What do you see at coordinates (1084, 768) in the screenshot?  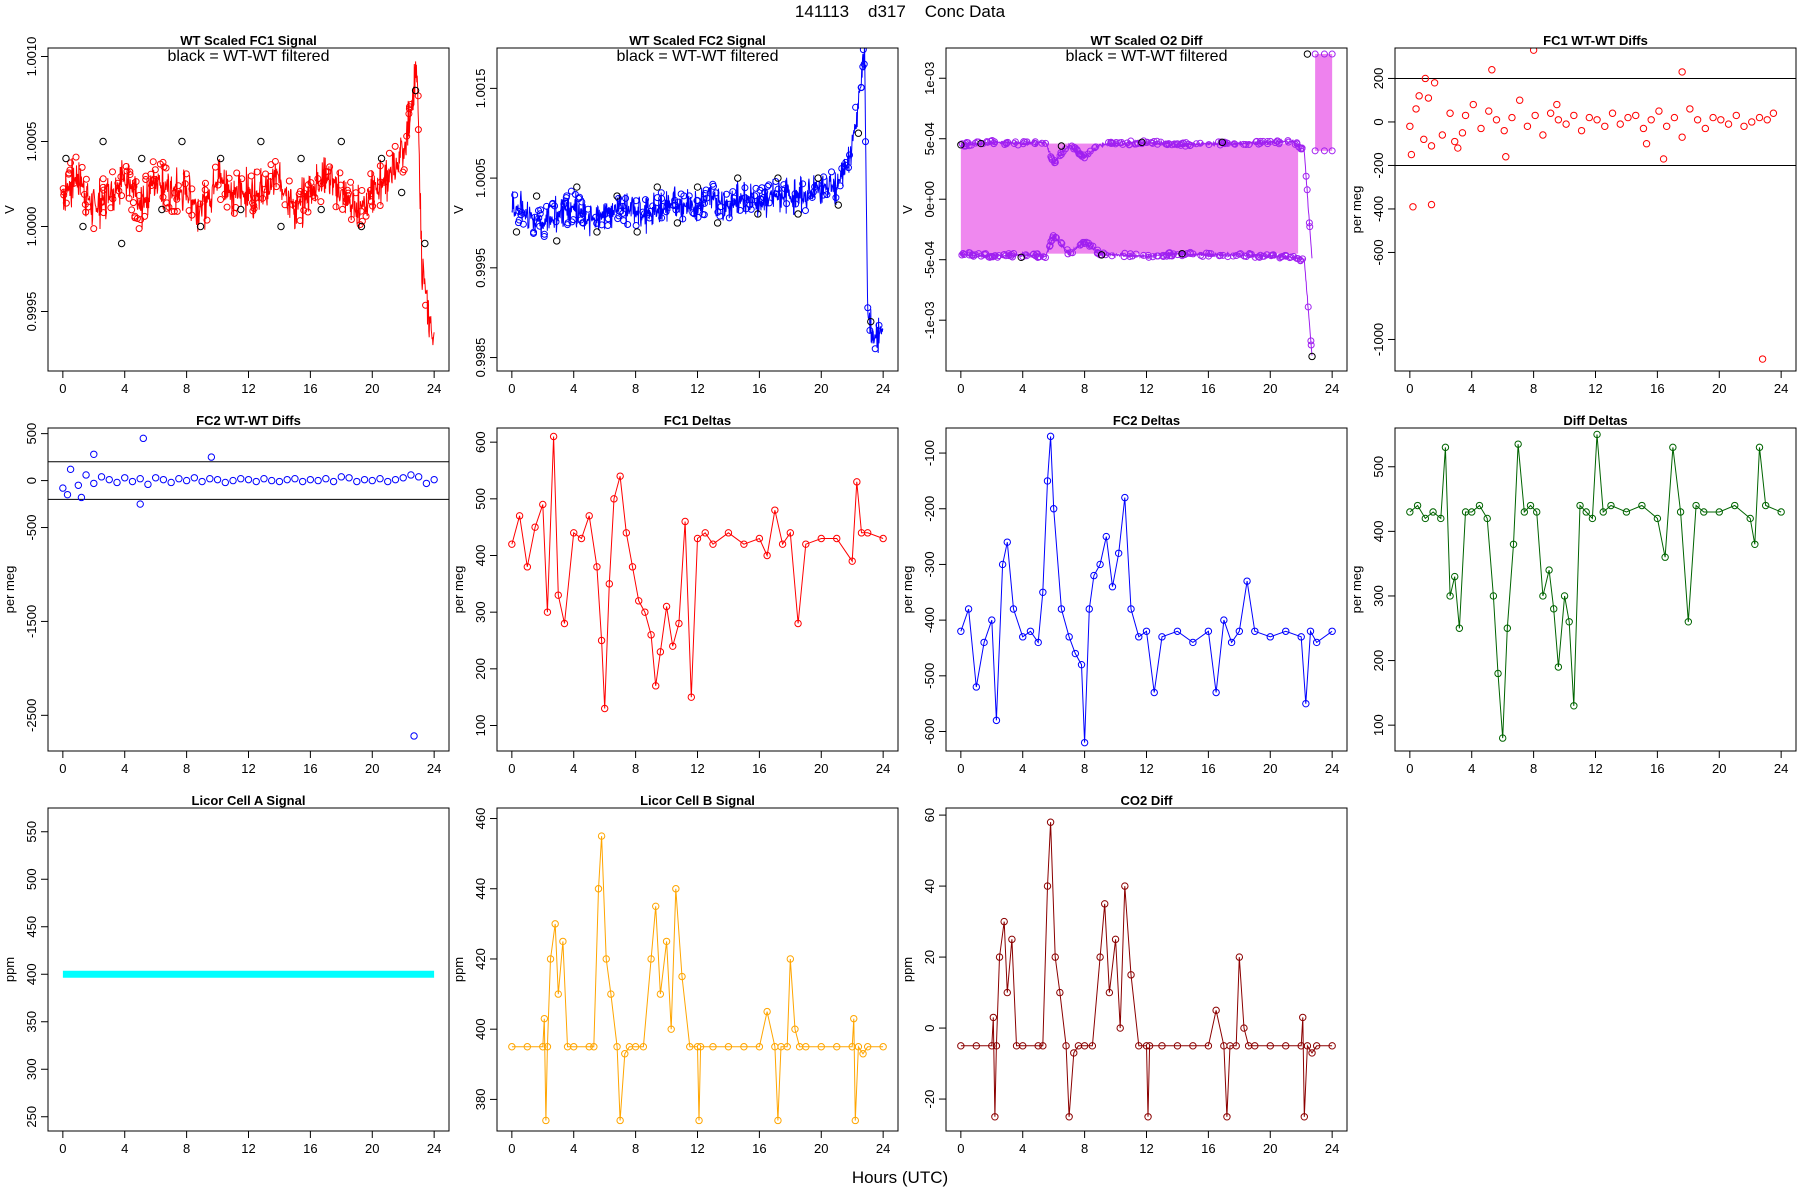 I see `p7-xtick-label: 8` at bounding box center [1084, 768].